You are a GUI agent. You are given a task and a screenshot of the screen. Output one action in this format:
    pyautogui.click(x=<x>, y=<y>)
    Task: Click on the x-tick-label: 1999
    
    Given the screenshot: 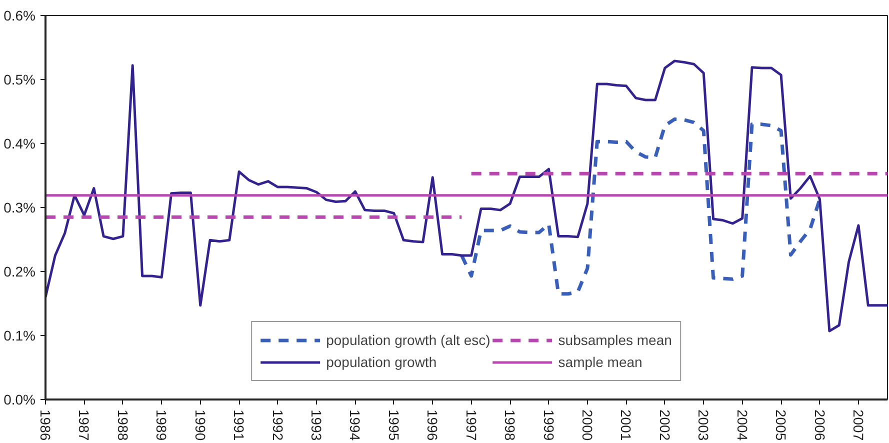 What is the action you would take?
    pyautogui.click(x=548, y=425)
    